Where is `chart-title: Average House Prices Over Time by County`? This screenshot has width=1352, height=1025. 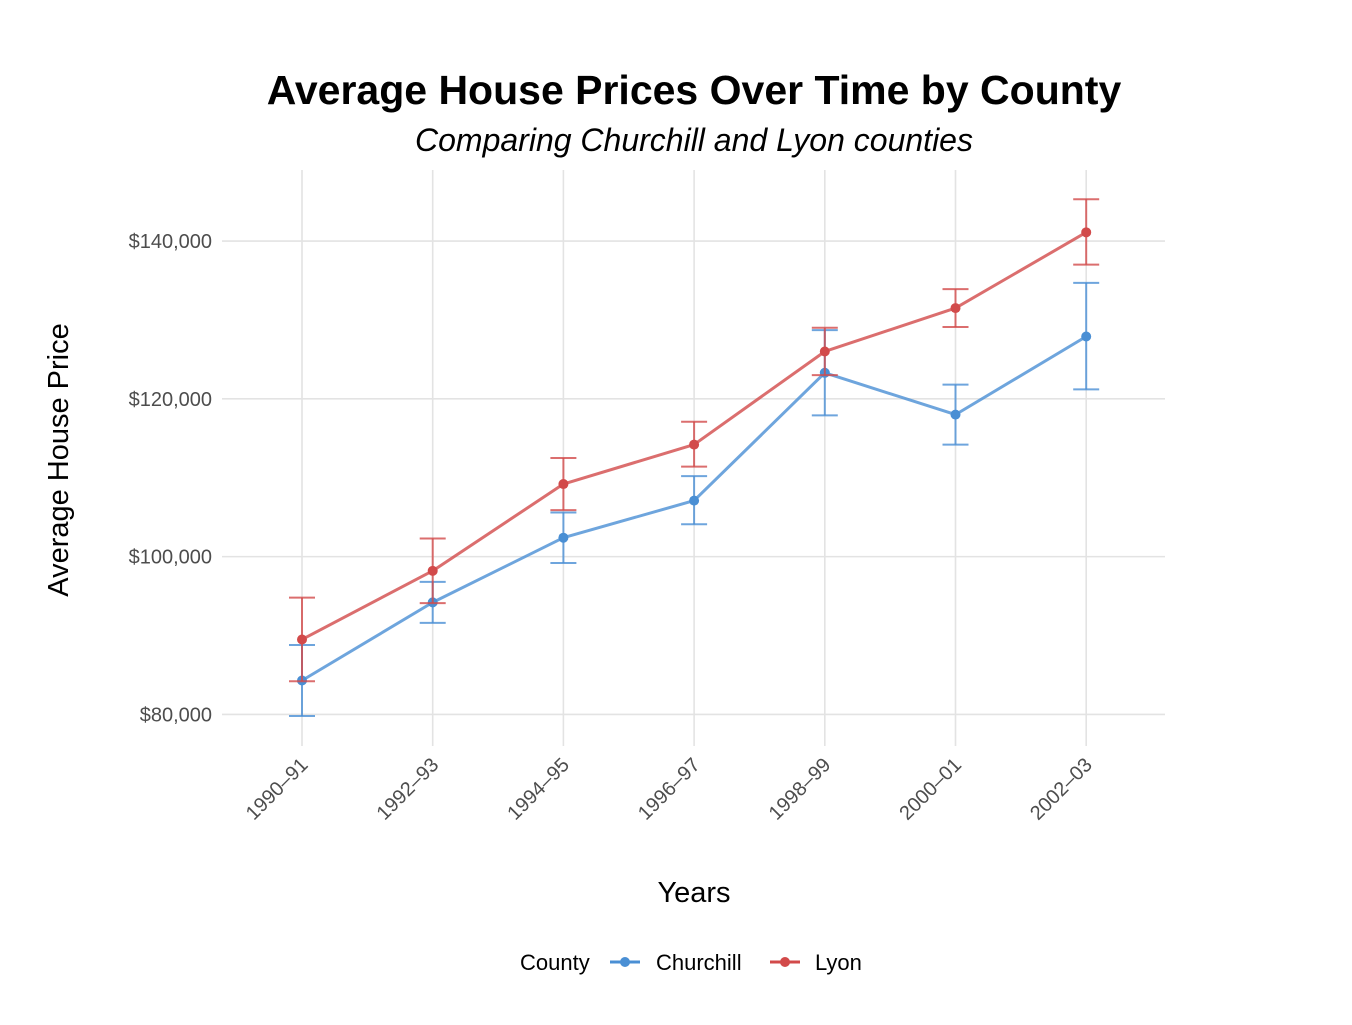 chart-title: Average House Prices Over Time by County is located at coordinates (694, 90).